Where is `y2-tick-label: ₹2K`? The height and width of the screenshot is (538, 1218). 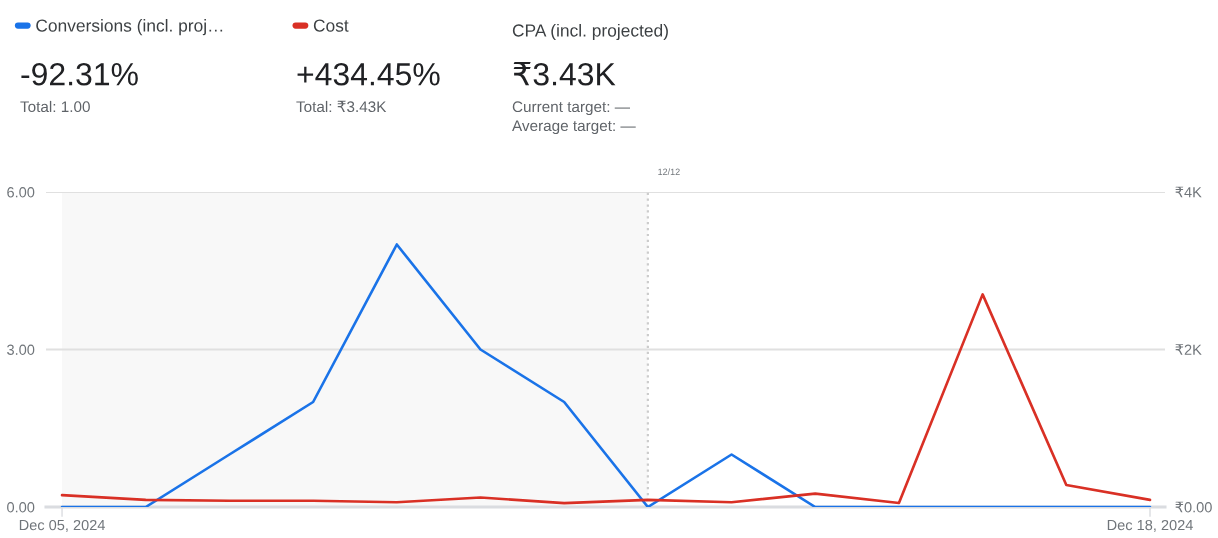 y2-tick-label: ₹2K is located at coordinates (1188, 349).